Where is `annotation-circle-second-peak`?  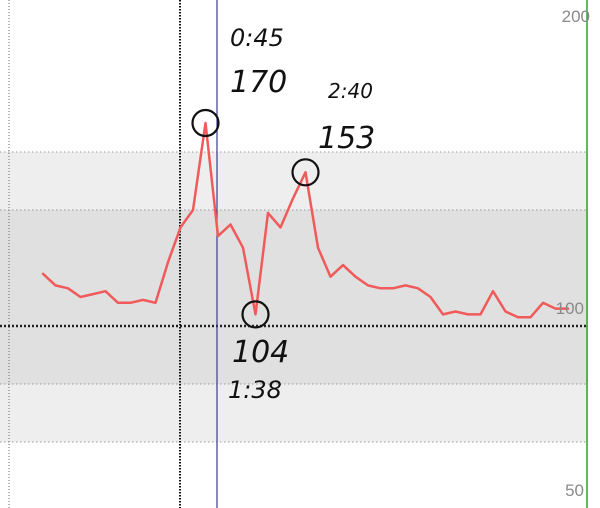
annotation-circle-second-peak is located at coordinates (305, 172).